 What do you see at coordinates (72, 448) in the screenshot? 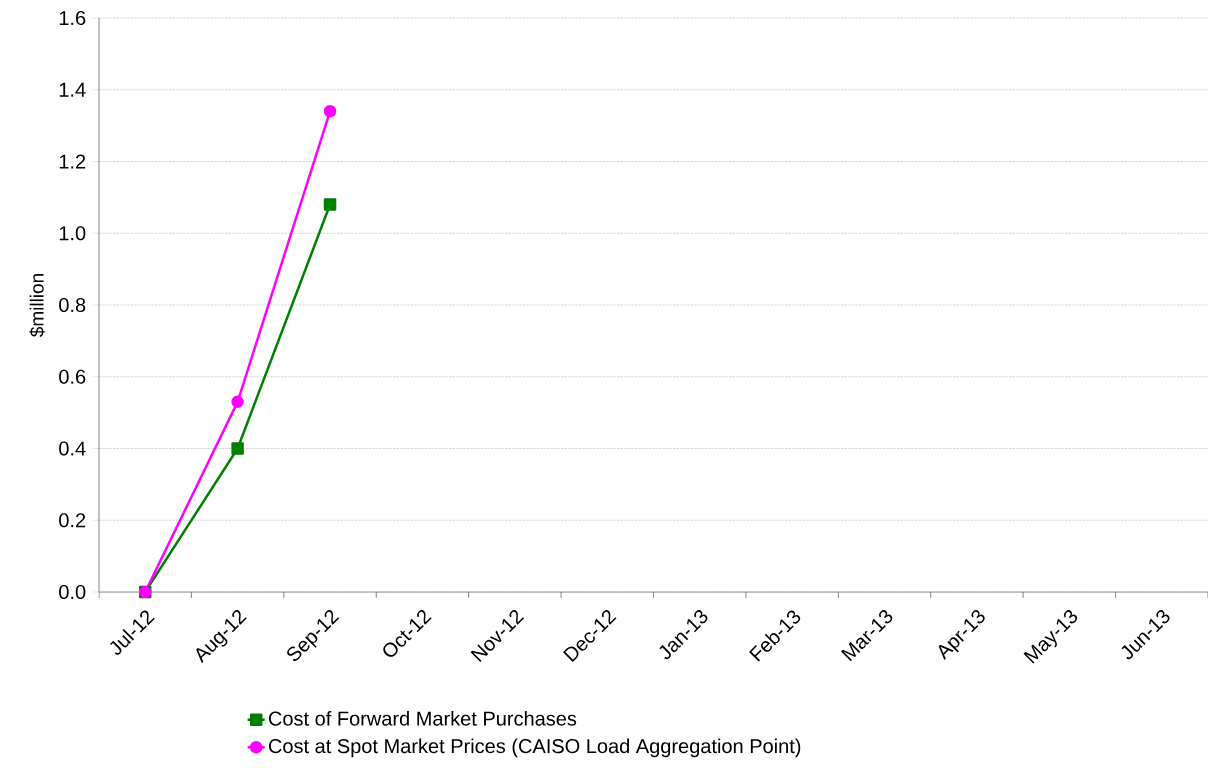
I see `y-tick-label: 0.4` at bounding box center [72, 448].